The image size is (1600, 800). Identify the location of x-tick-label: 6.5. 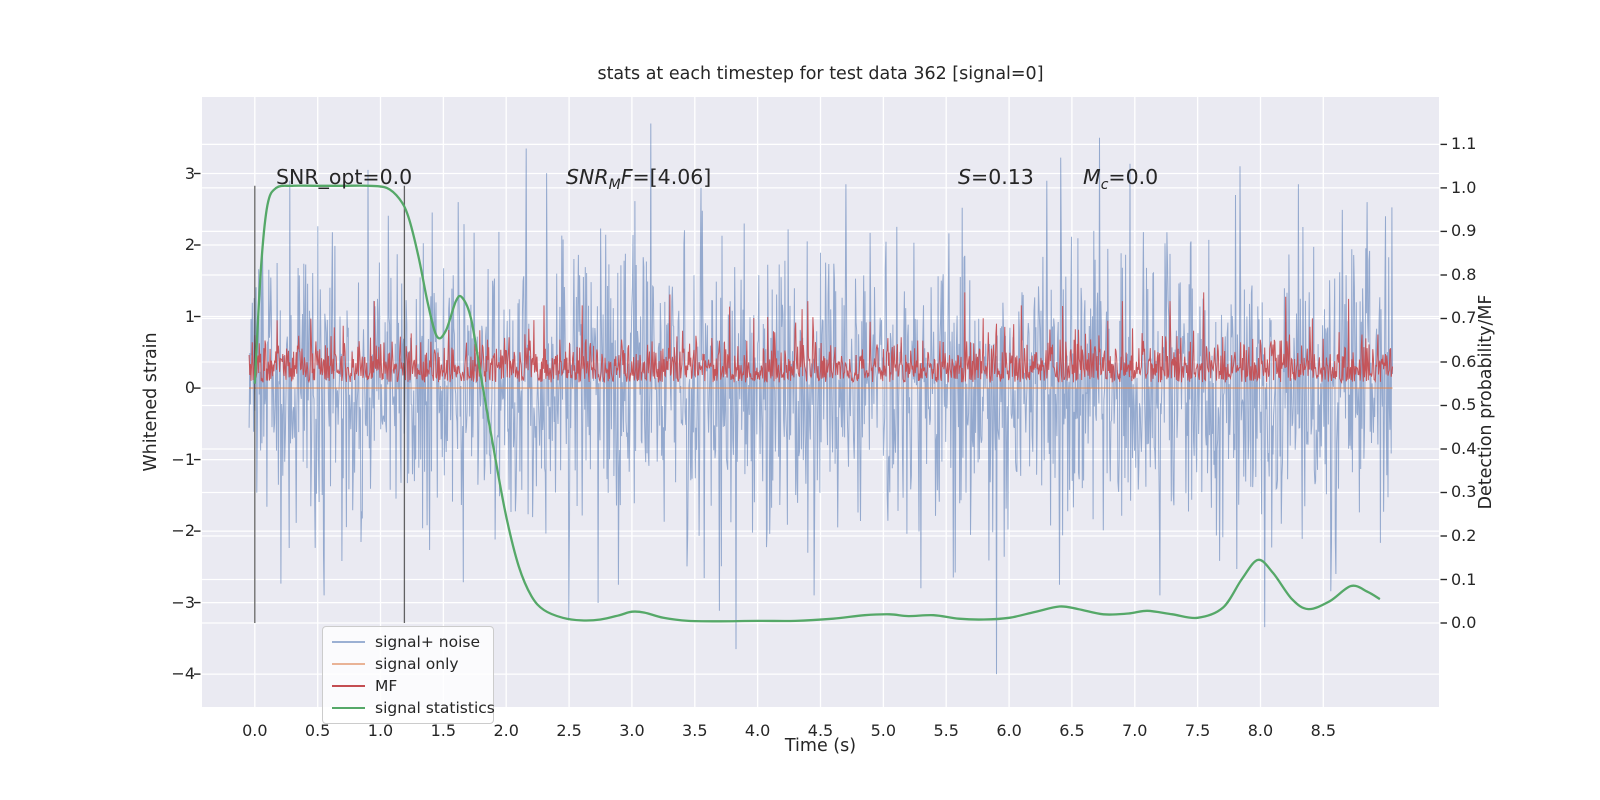
(1072, 730).